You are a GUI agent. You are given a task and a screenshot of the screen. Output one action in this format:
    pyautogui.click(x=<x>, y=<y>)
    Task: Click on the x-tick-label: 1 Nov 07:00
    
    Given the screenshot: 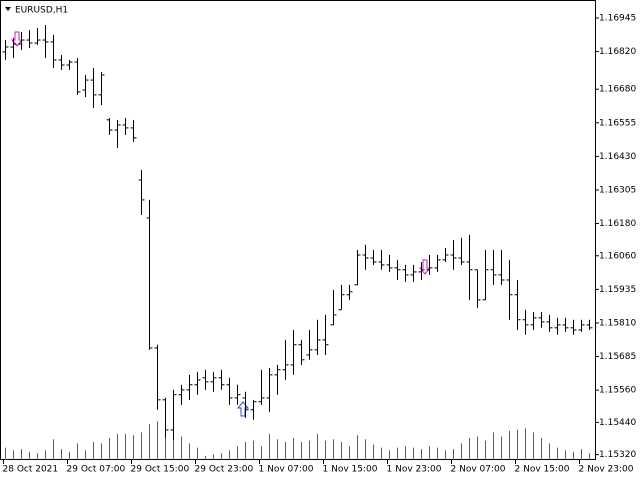 What is the action you would take?
    pyautogui.click(x=286, y=470)
    